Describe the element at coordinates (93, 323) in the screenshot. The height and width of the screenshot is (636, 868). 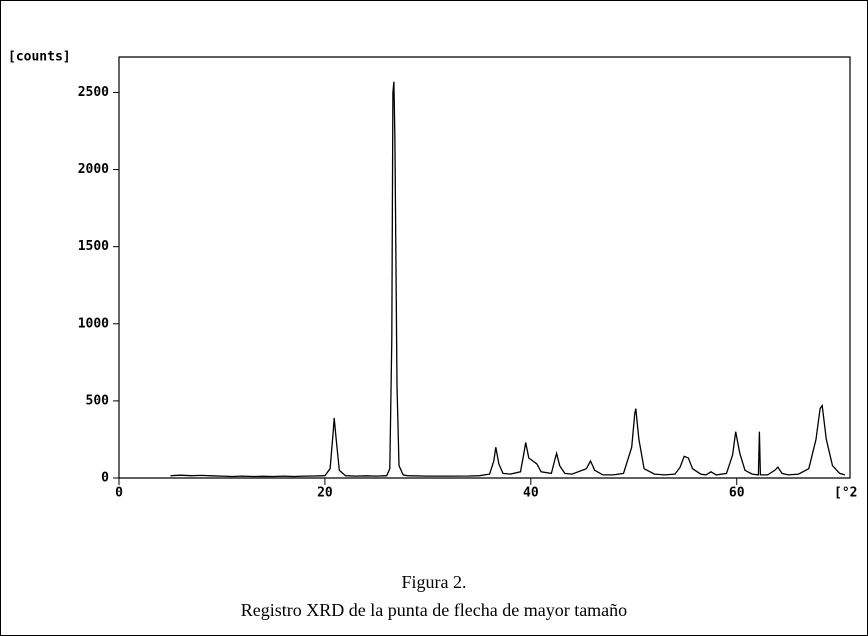
I see `y-tick-label: 1000` at that location.